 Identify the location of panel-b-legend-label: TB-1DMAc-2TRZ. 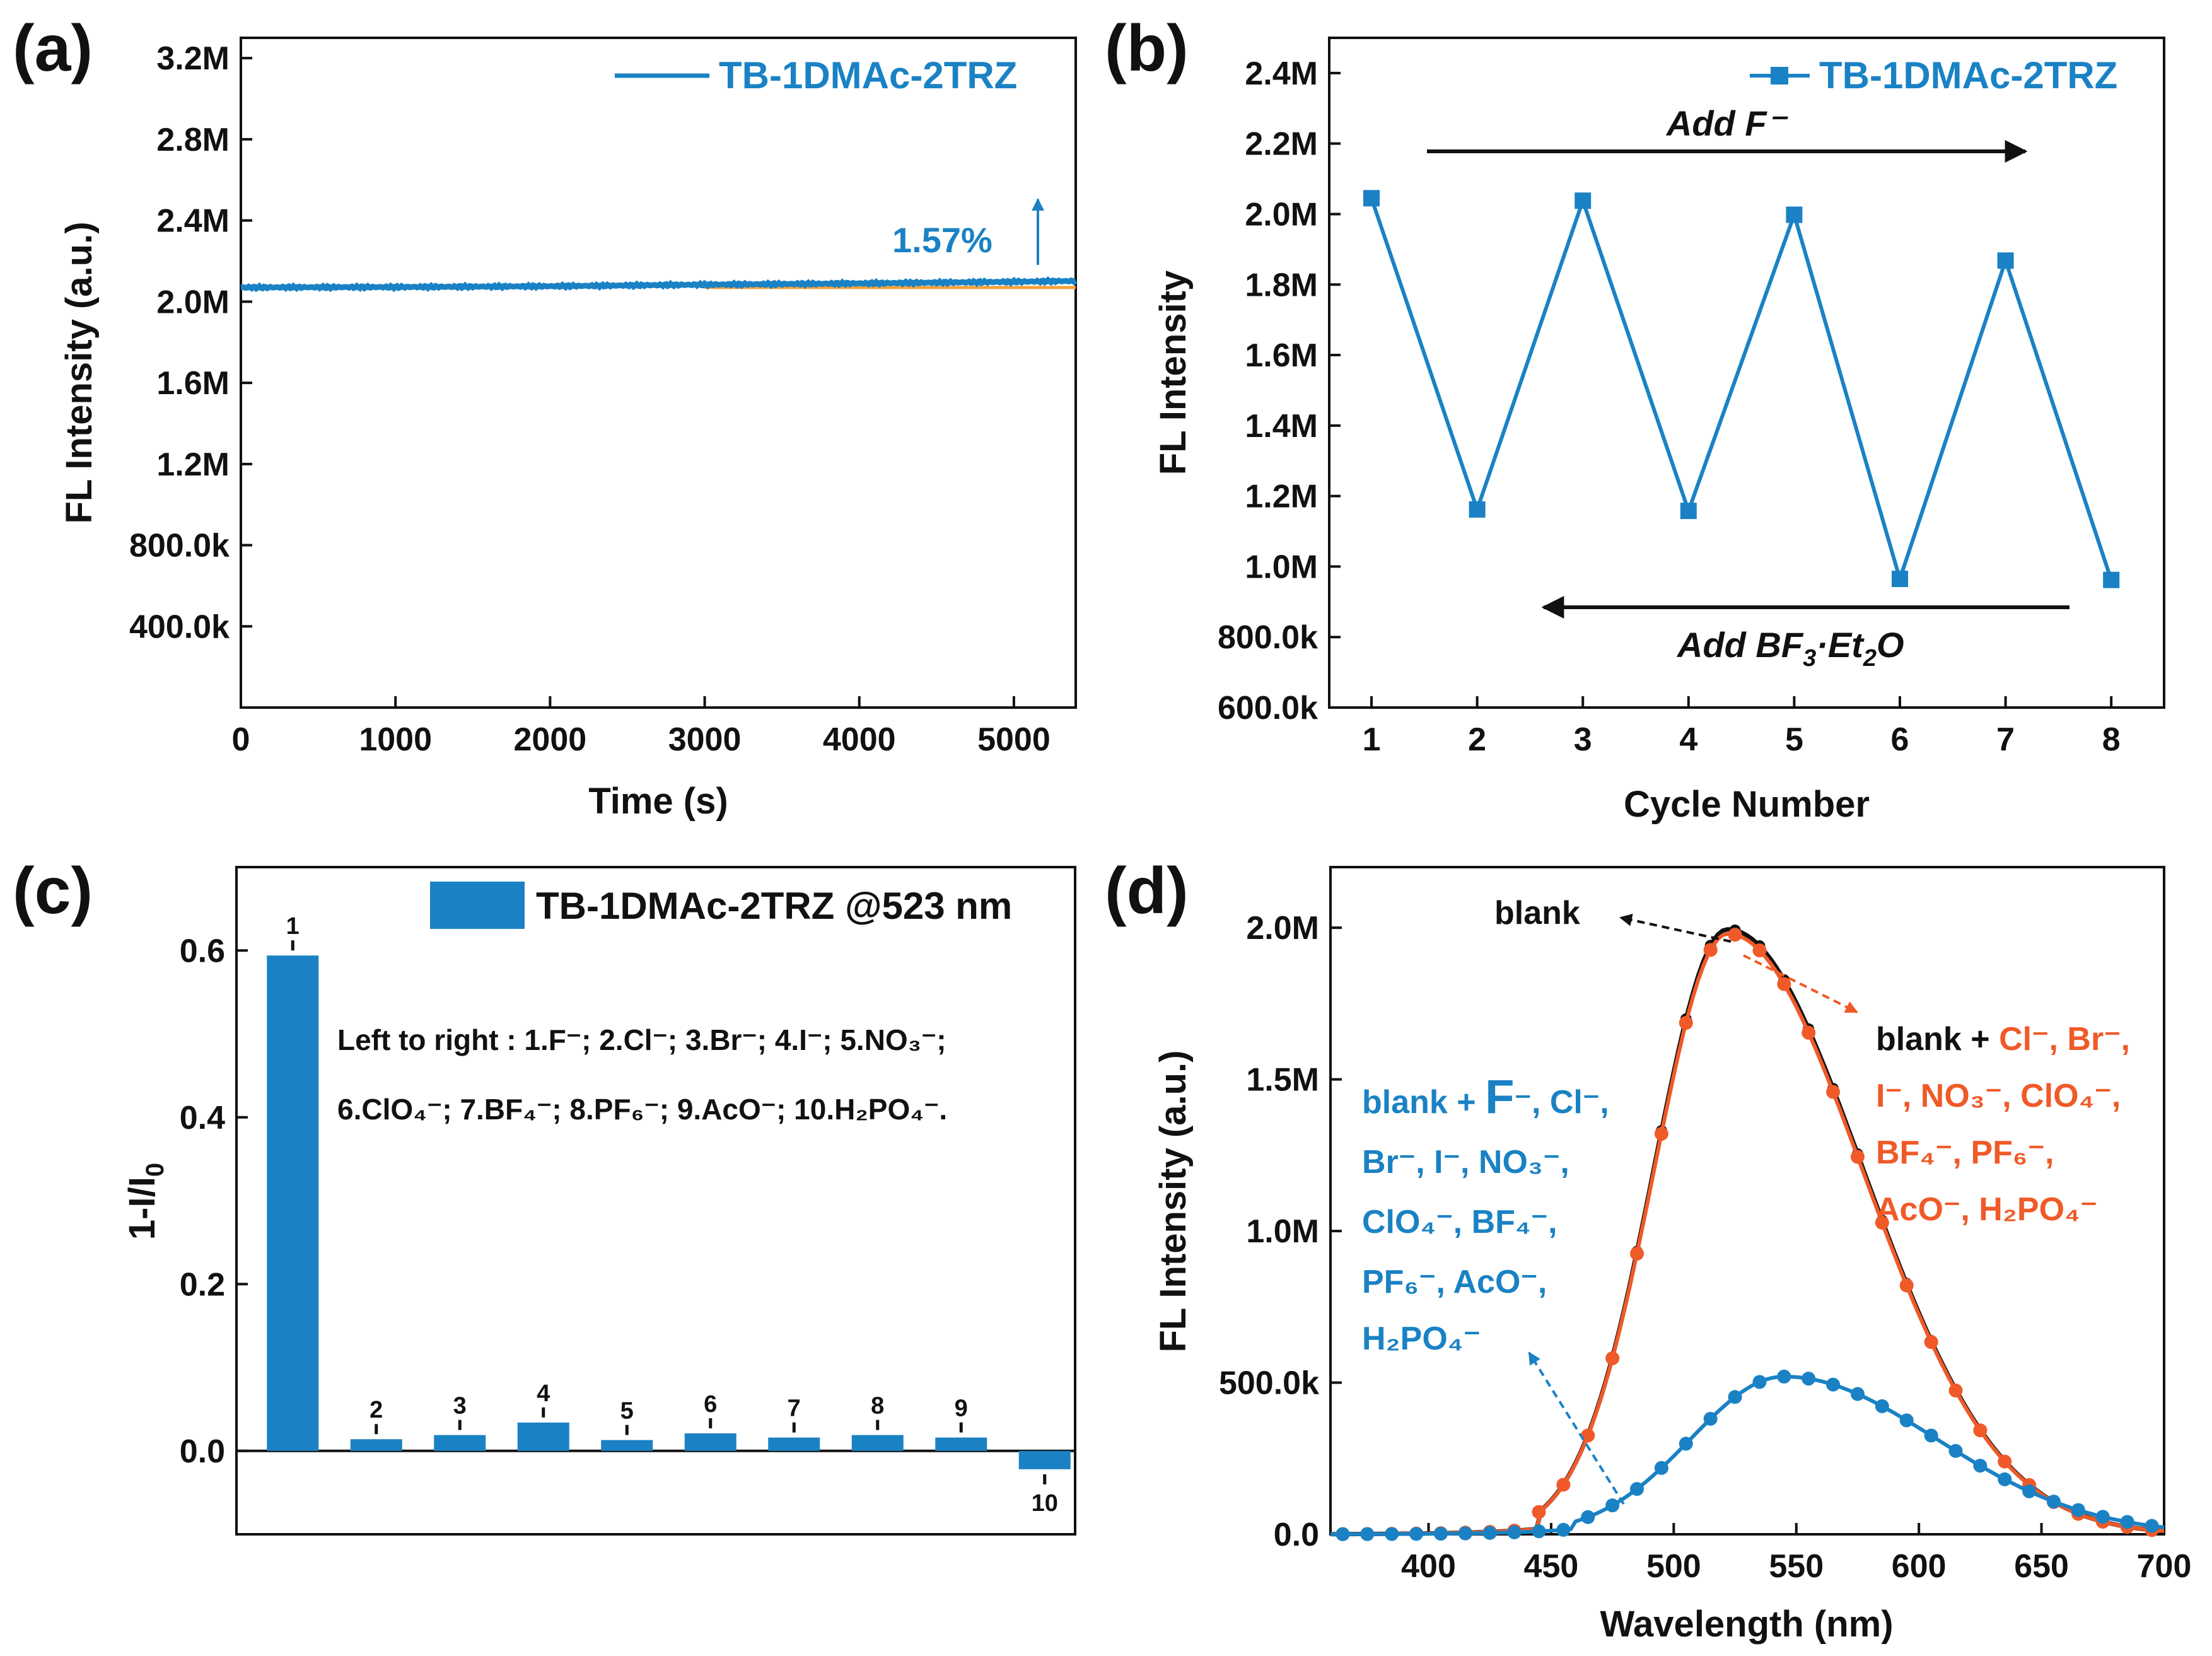
(1968, 75).